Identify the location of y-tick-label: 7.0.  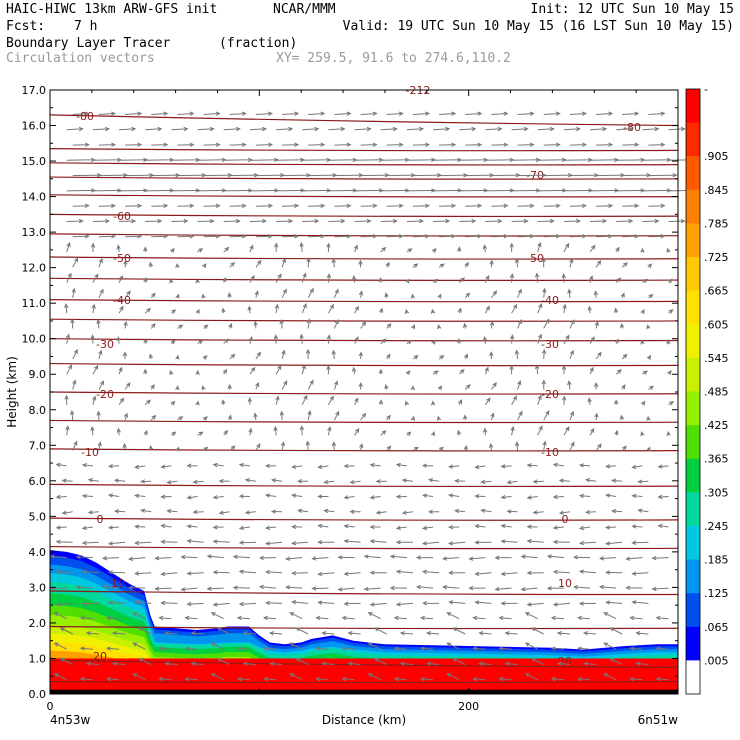
(38, 445).